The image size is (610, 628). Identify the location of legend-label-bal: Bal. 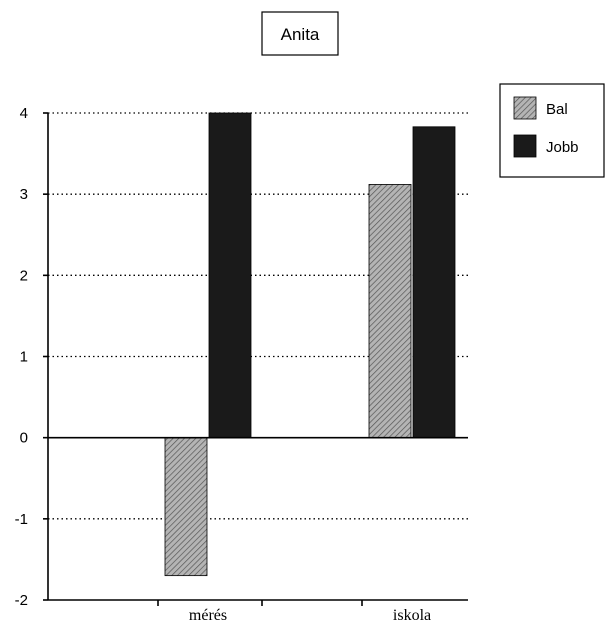
(557, 109).